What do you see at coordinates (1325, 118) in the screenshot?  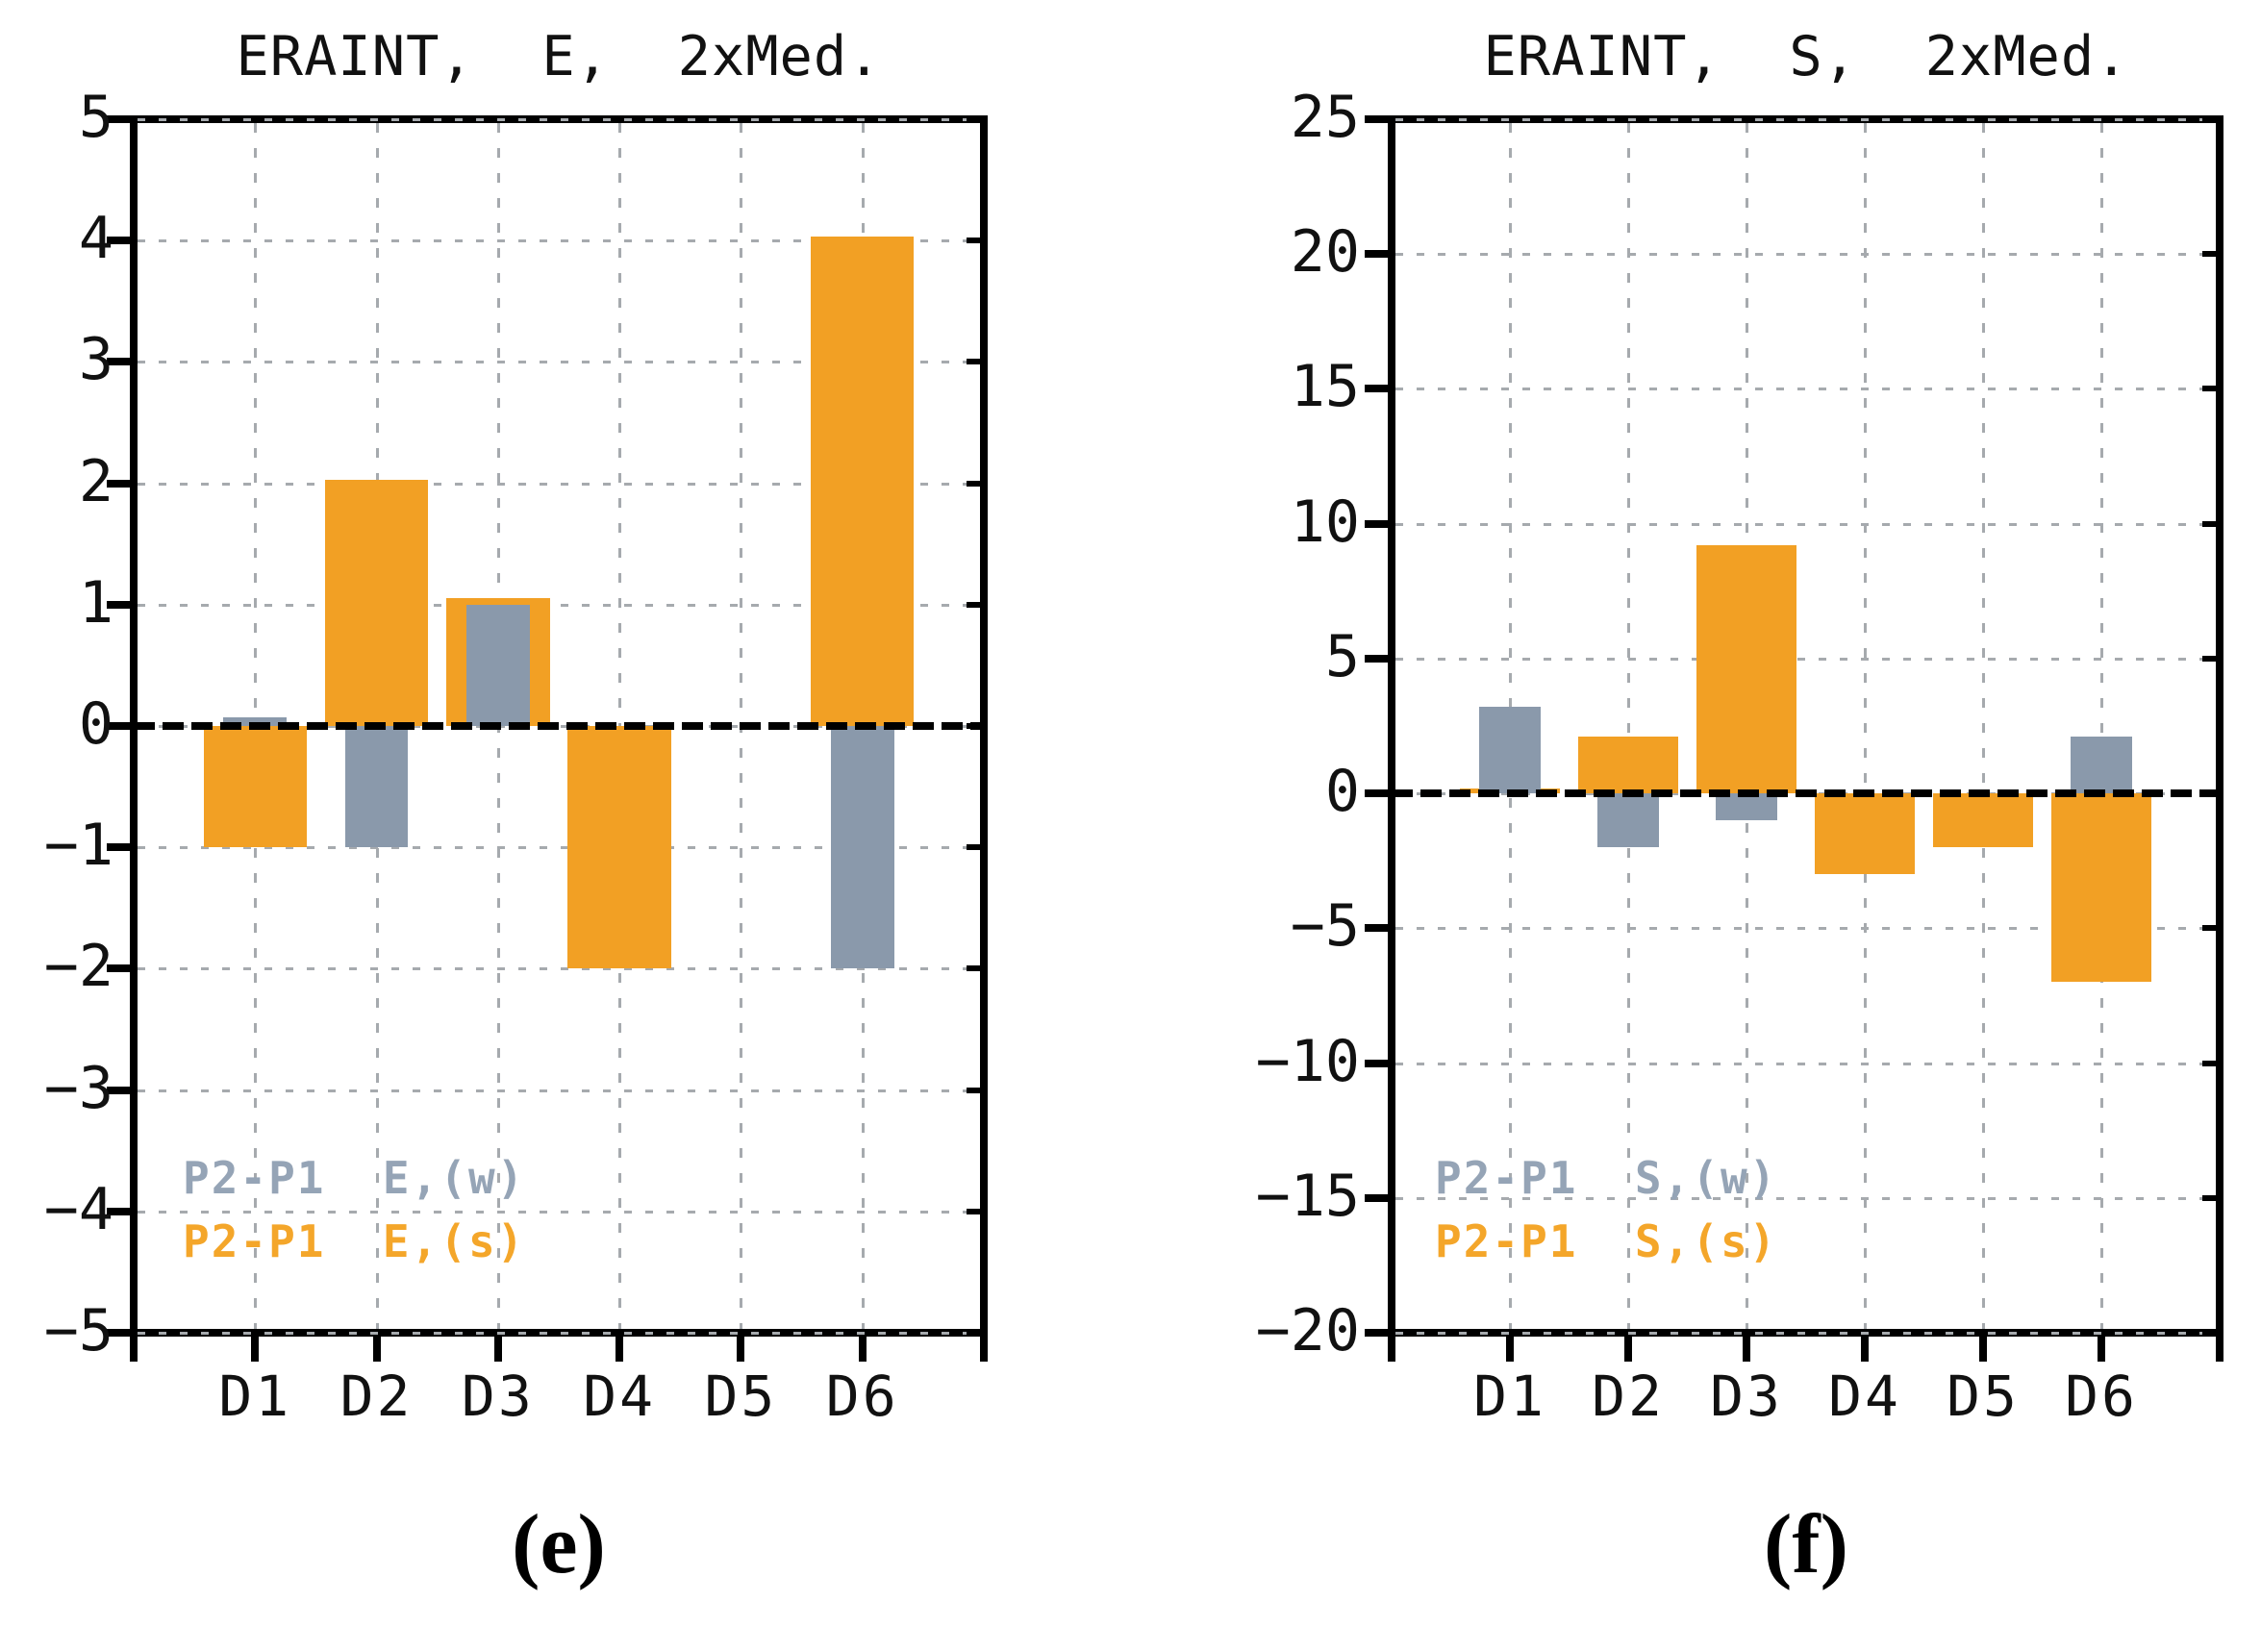 I see `y-tick-label: 25` at bounding box center [1325, 118].